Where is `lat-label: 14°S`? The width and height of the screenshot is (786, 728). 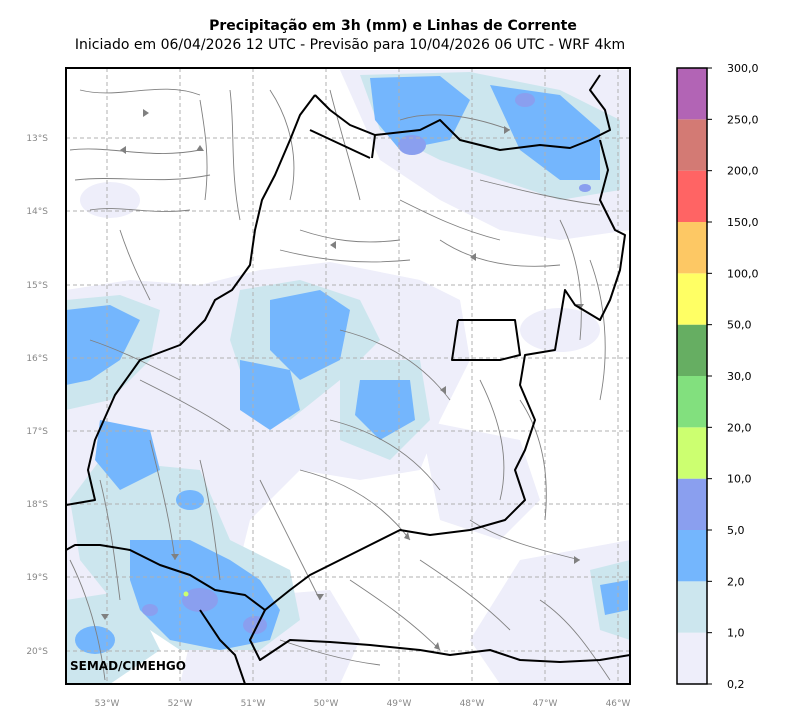
lat-label: 14°S is located at coordinates (37, 212).